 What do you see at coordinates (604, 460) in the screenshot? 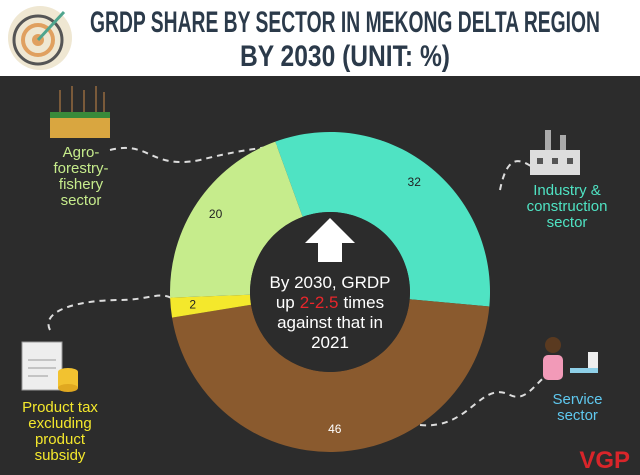
I see `brand: VGP` at bounding box center [604, 460].